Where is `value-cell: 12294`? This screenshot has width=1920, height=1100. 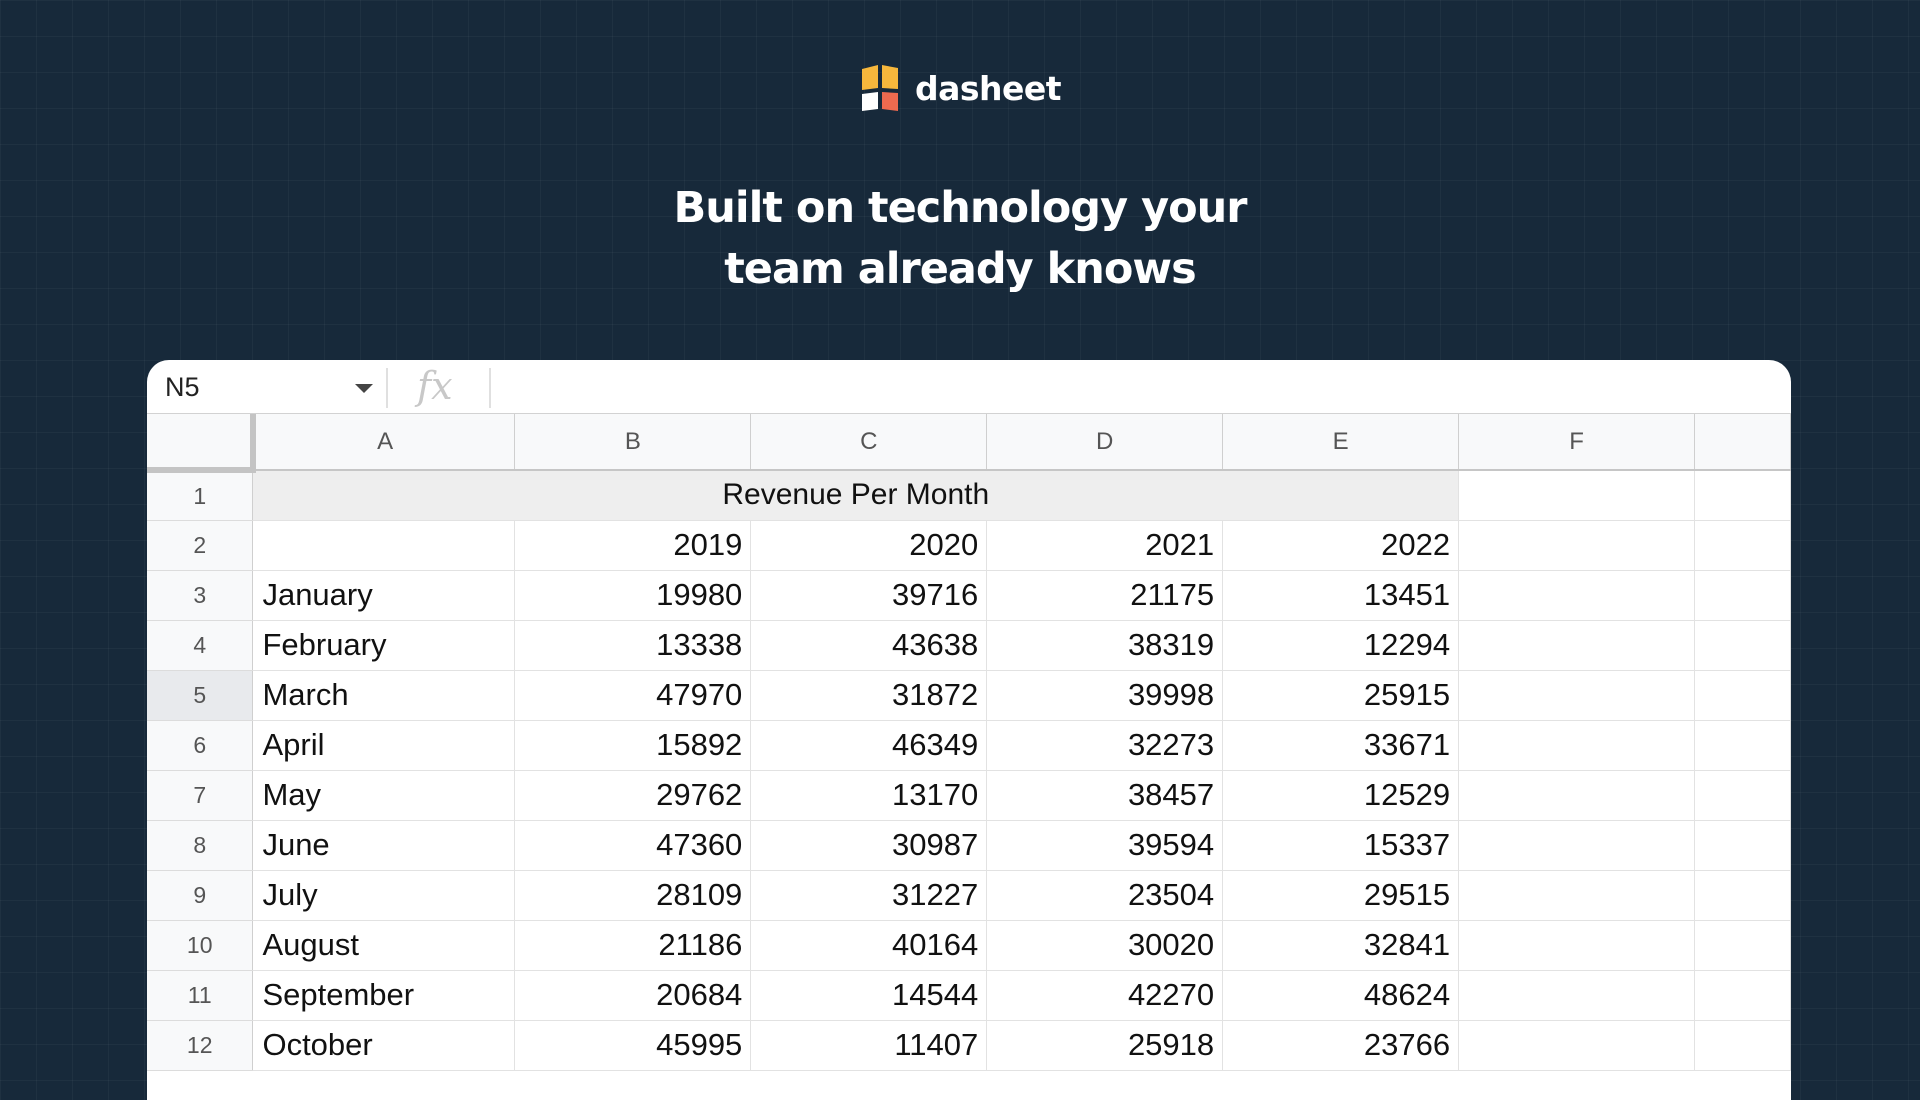 value-cell: 12294 is located at coordinates (1341, 645).